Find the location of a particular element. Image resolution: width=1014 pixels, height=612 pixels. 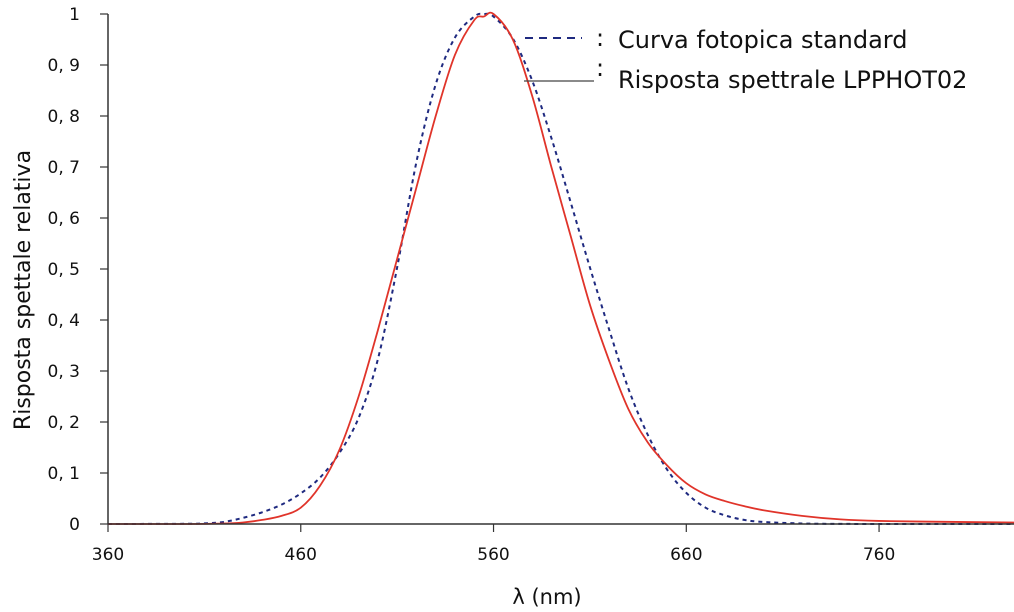

y-axis-label: Risposta spettale relativa is located at coordinates (23, 290).